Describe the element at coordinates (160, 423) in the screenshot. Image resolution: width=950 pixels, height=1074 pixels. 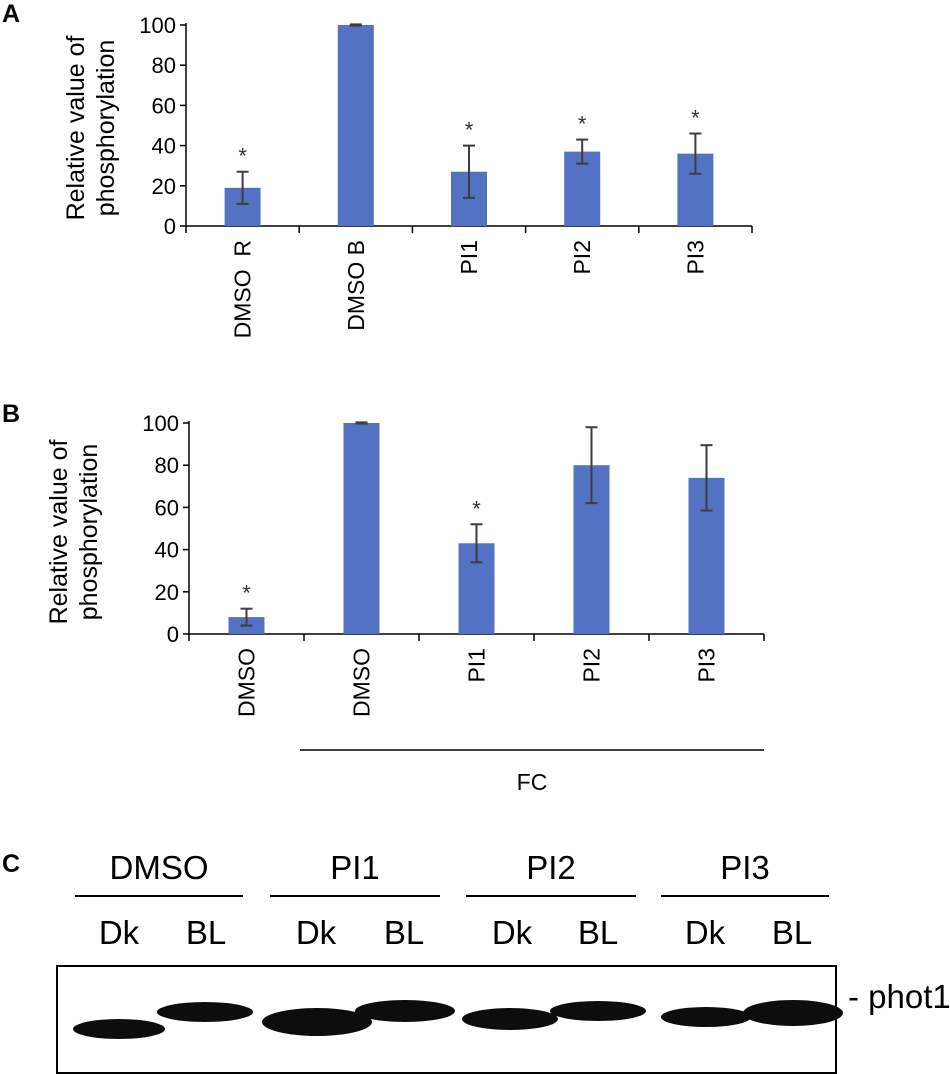
I see `panel-b-ytick-label: 100` at that location.